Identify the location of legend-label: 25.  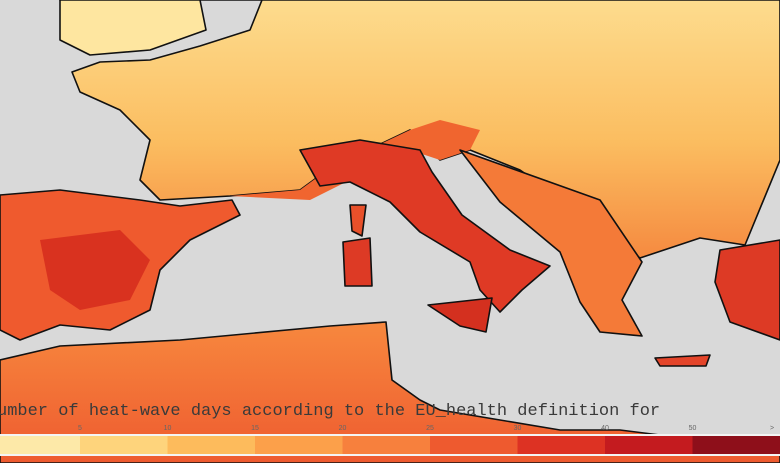
(430, 428).